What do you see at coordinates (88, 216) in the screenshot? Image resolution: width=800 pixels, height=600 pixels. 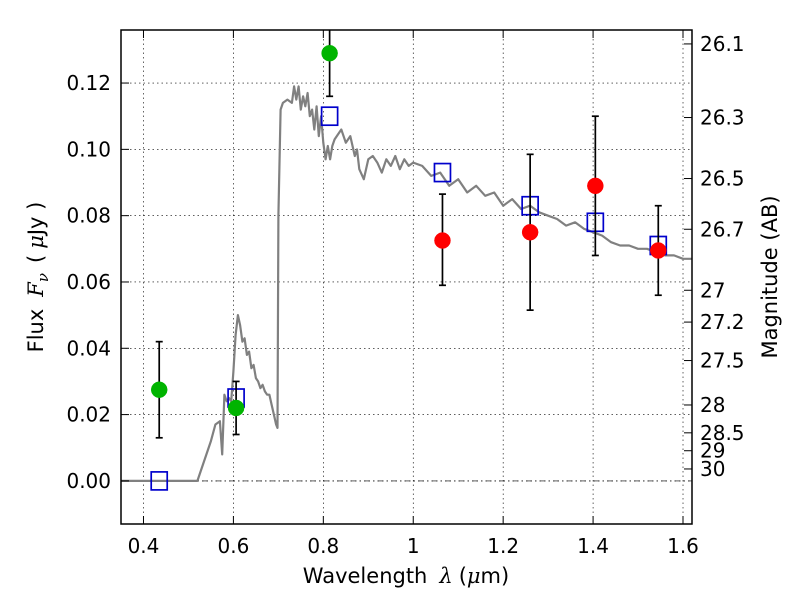 I see `y-tick-label: 0.08` at bounding box center [88, 216].